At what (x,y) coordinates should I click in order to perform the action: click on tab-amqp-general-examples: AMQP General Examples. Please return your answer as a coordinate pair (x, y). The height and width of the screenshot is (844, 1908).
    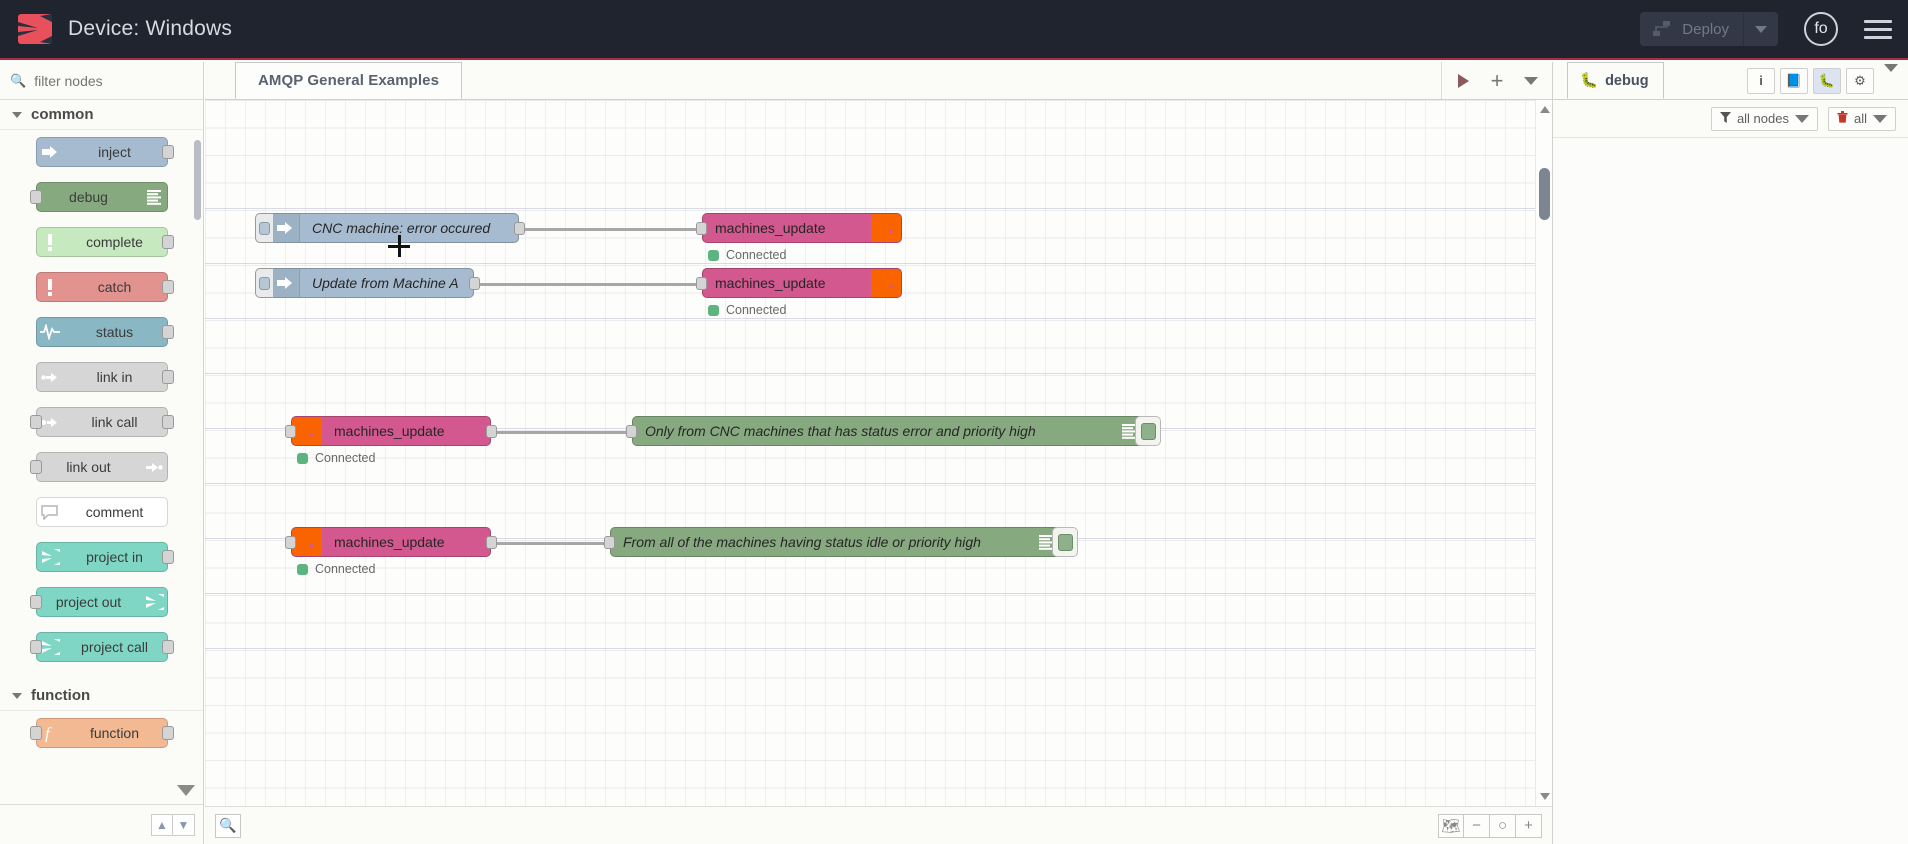
    Looking at the image, I should click on (349, 80).